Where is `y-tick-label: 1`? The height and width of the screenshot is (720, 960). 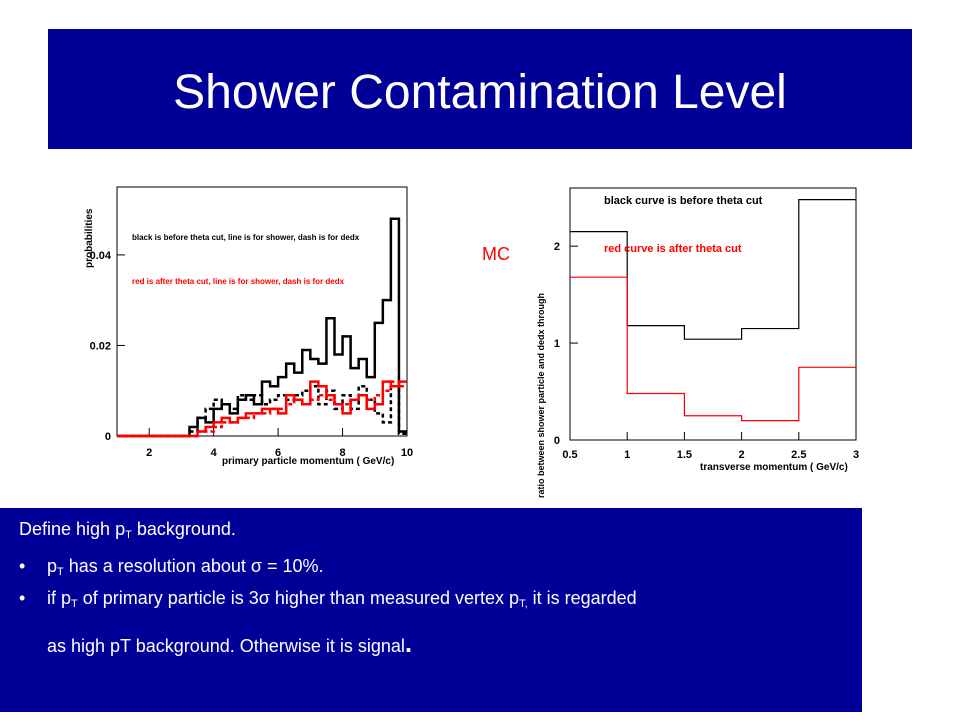
y-tick-label: 1 is located at coordinates (557, 344).